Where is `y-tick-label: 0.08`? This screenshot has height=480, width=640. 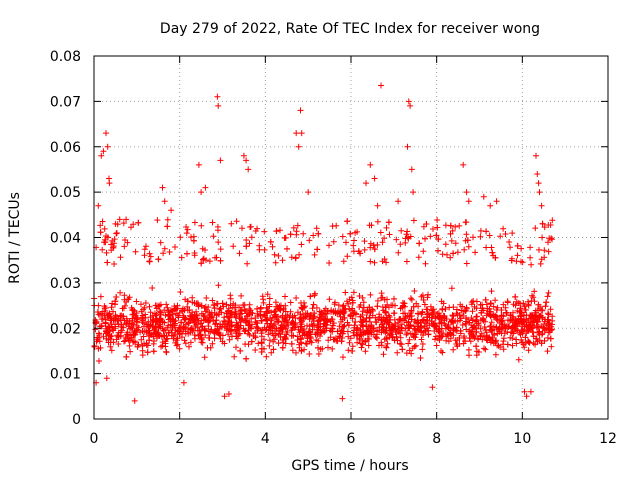
y-tick-label: 0.08 is located at coordinates (65, 57).